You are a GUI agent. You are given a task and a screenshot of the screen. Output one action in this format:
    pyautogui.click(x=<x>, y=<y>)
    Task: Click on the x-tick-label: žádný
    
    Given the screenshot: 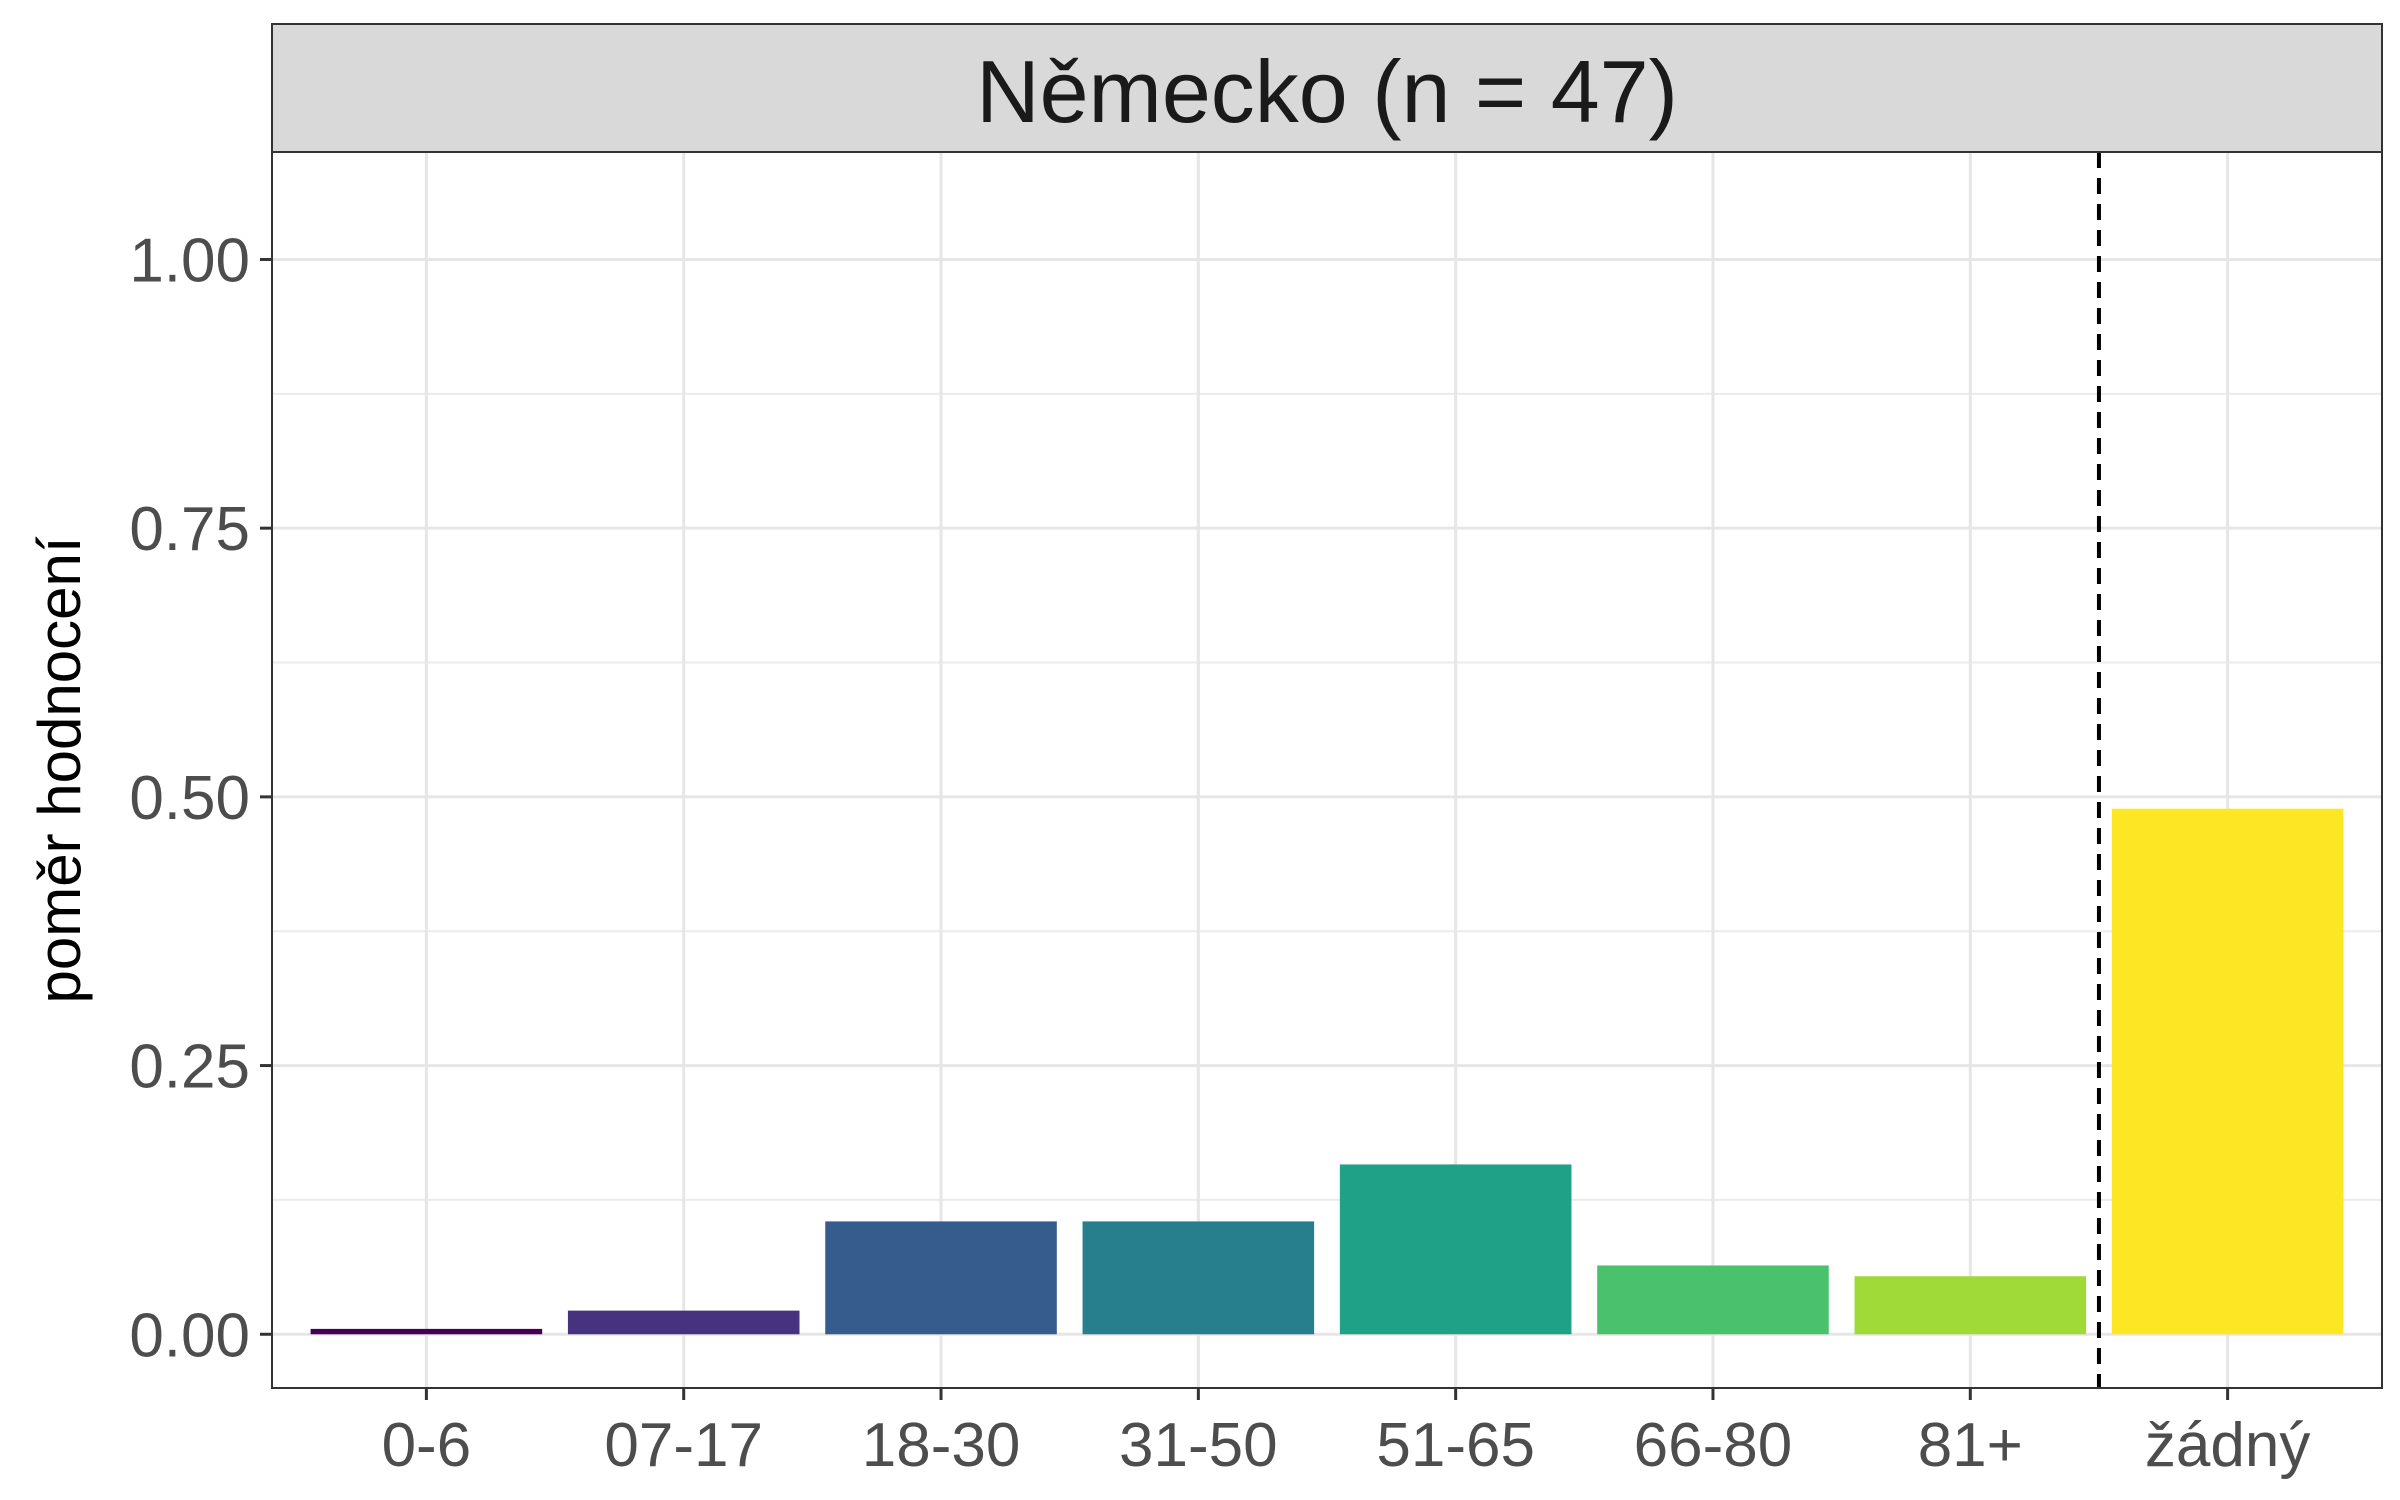 What is the action you would take?
    pyautogui.click(x=2227, y=1445)
    